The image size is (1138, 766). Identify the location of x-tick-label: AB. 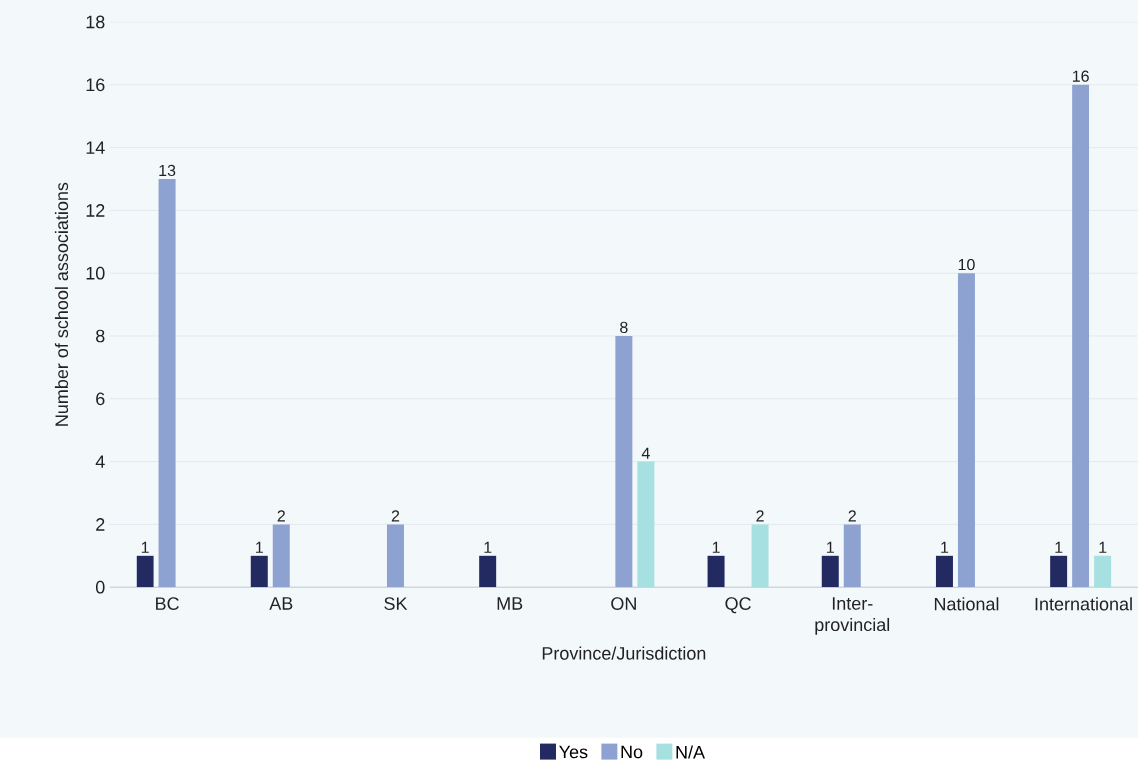
(281, 603).